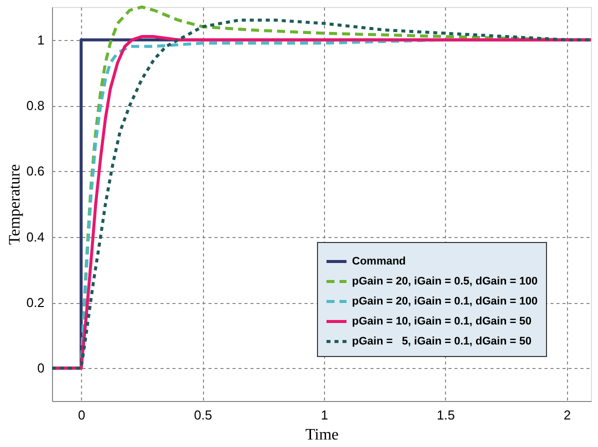 This screenshot has height=447, width=598. Describe the element at coordinates (35, 236) in the screenshot. I see `y-tick-label: 0.4` at that location.